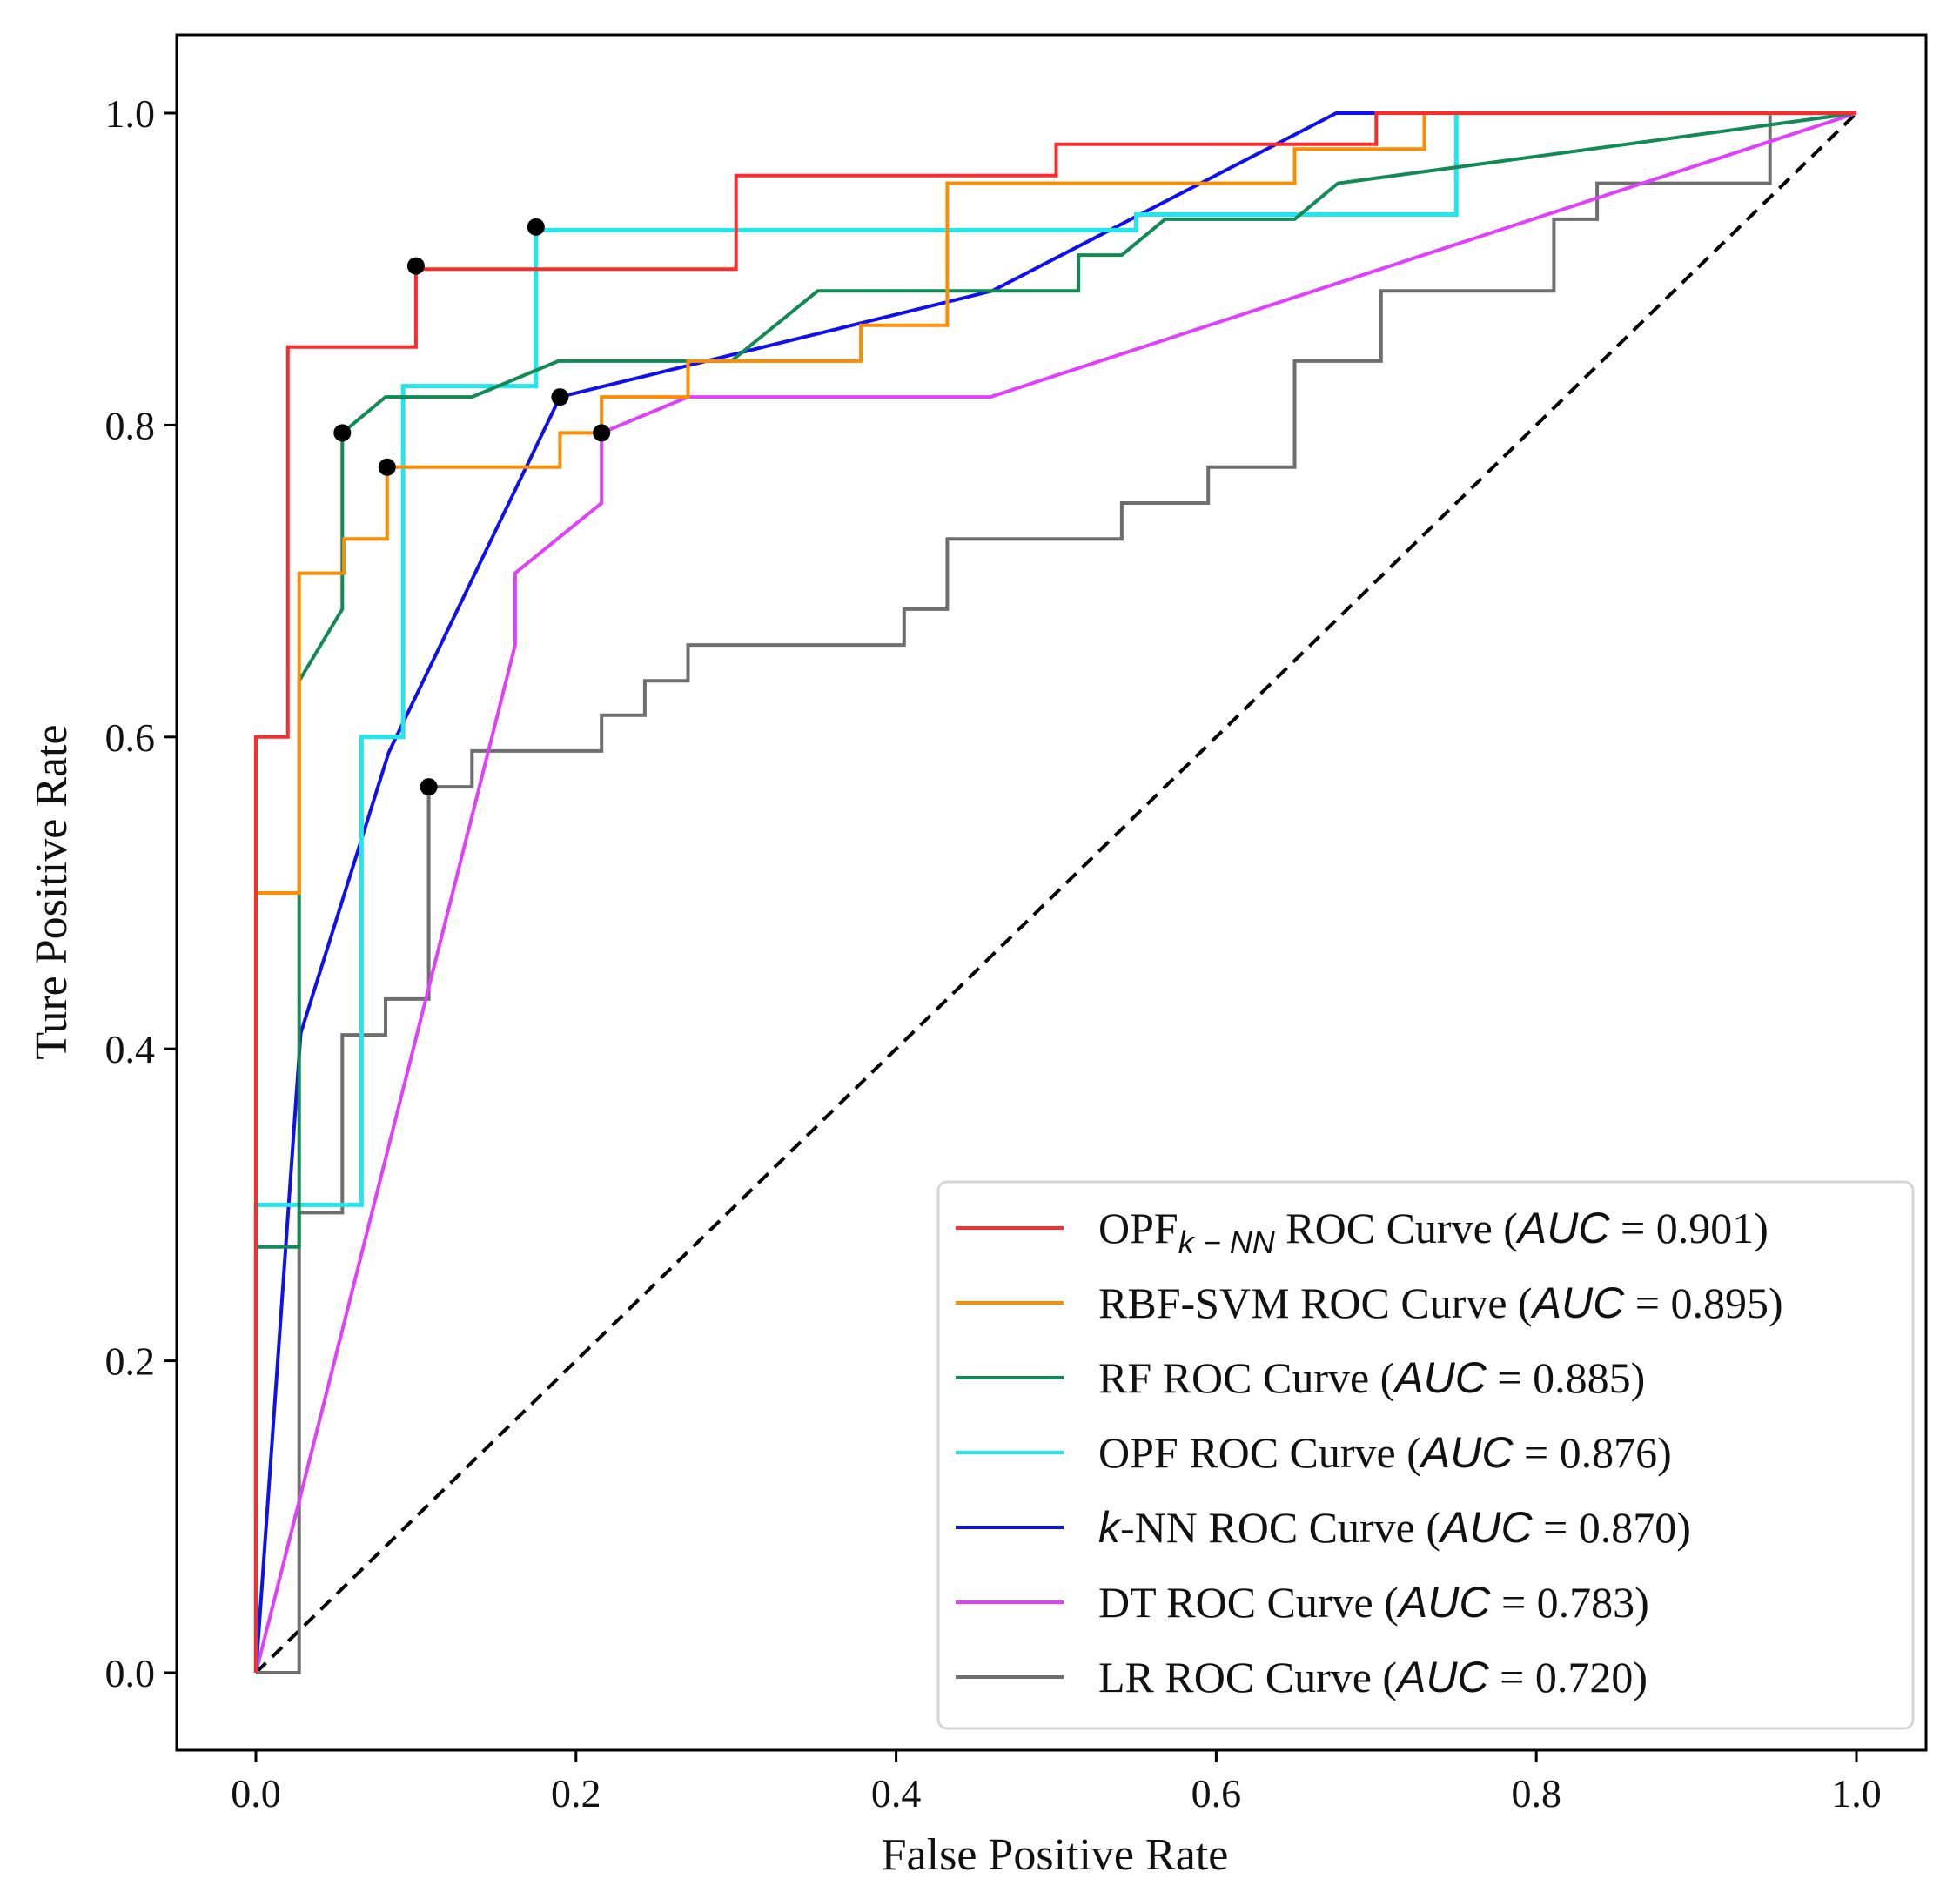 The image size is (1960, 1899). What do you see at coordinates (130, 425) in the screenshot?
I see `y-tick-label: 0.8` at bounding box center [130, 425].